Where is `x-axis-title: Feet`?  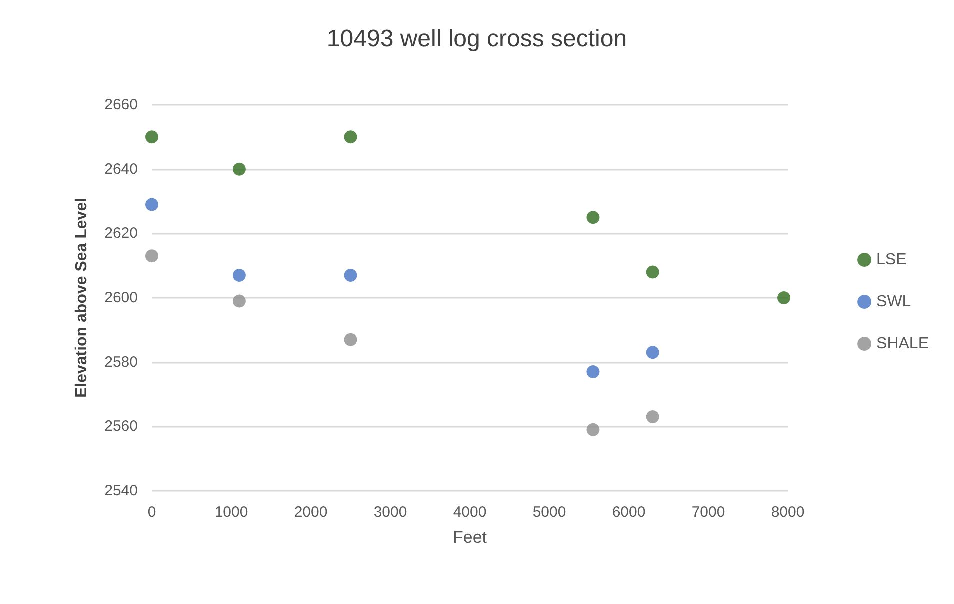 x-axis-title: Feet is located at coordinates (470, 537).